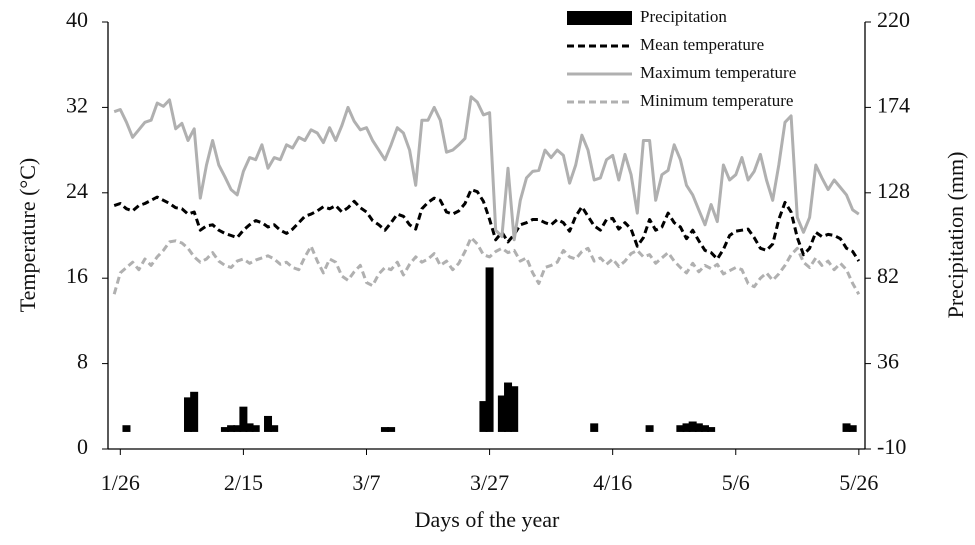 Image resolution: width=975 pixels, height=545 pixels. What do you see at coordinates (366, 482) in the screenshot?
I see `x-tick-label: 3/7` at bounding box center [366, 482].